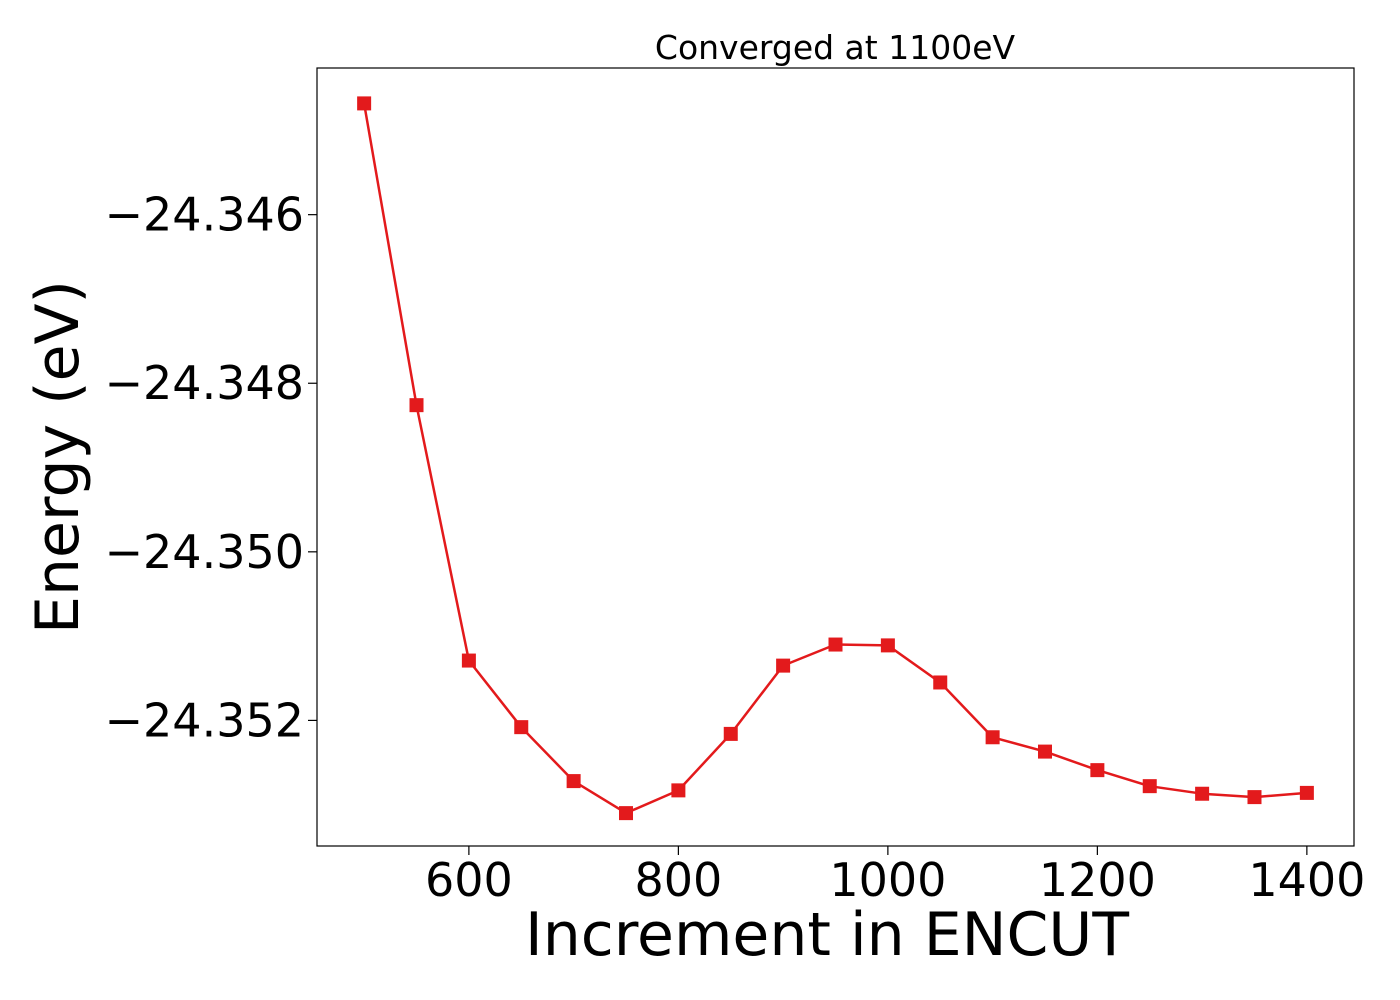  I want to click on x-tick-label: 1400, so click(1306, 880).